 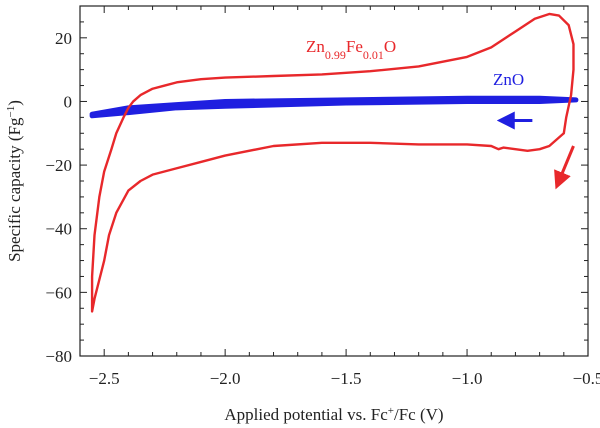 I want to click on y-tick-label: 0, so click(x=68, y=101).